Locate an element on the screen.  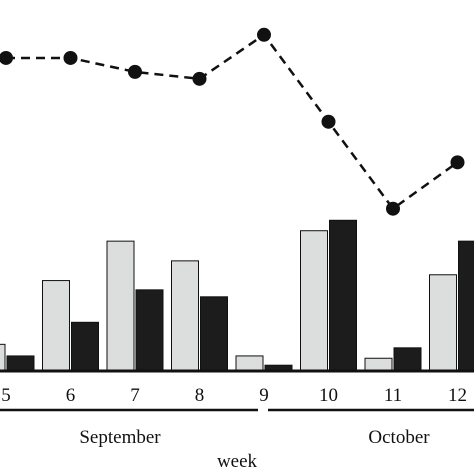
x-axis-label: week is located at coordinates (237, 461).